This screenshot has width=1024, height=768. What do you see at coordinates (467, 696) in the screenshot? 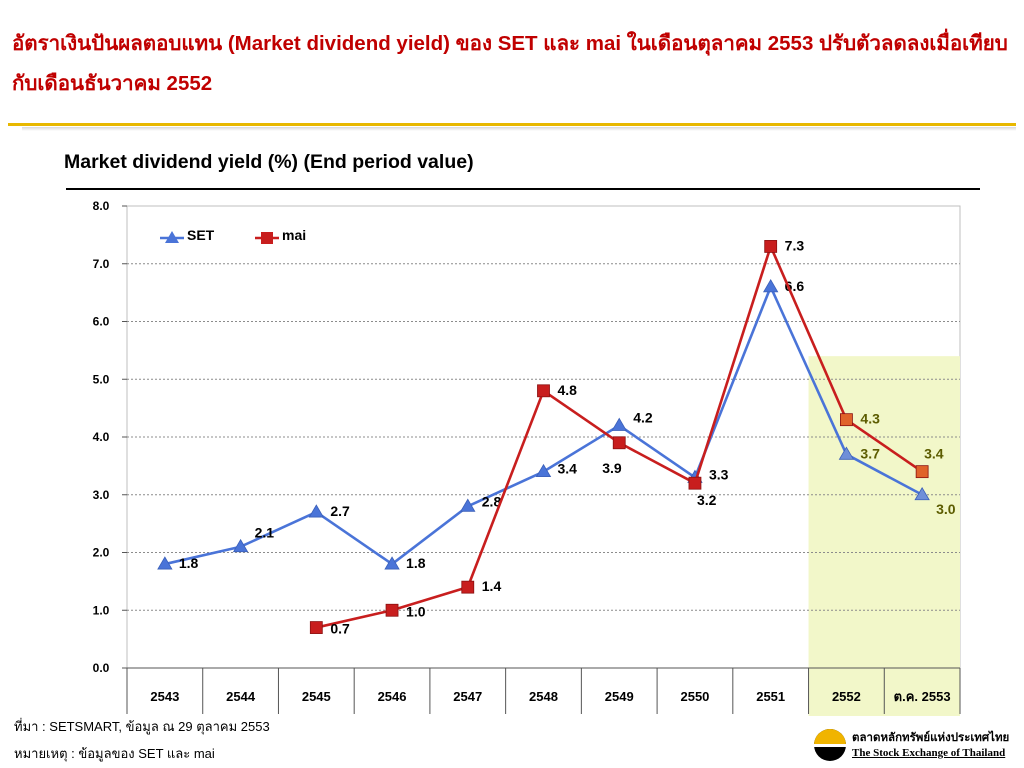
I see `x-tick-label: 2547` at bounding box center [467, 696].